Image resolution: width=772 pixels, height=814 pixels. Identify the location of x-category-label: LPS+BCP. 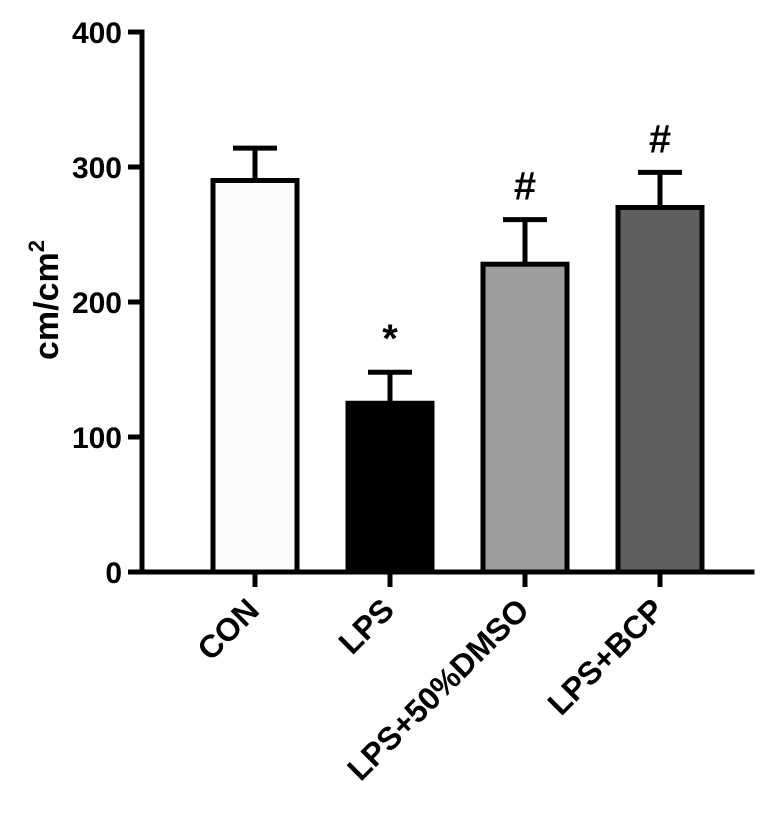
(605, 656).